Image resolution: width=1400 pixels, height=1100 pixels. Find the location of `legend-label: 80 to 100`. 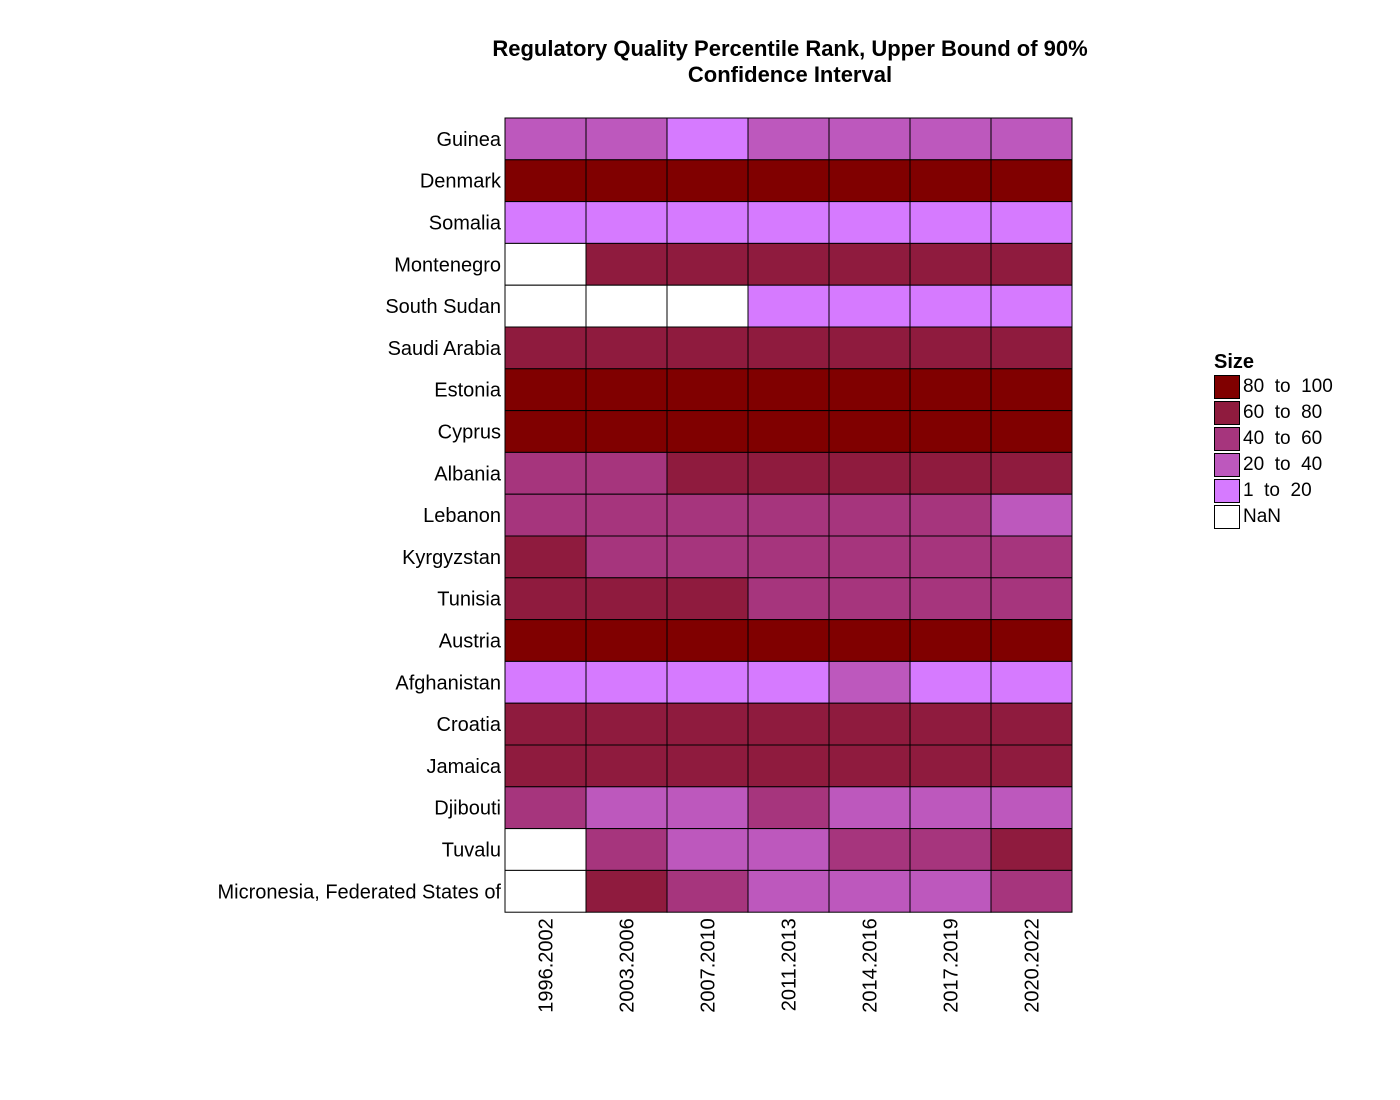

legend-label: 80 to 100 is located at coordinates (1288, 386).